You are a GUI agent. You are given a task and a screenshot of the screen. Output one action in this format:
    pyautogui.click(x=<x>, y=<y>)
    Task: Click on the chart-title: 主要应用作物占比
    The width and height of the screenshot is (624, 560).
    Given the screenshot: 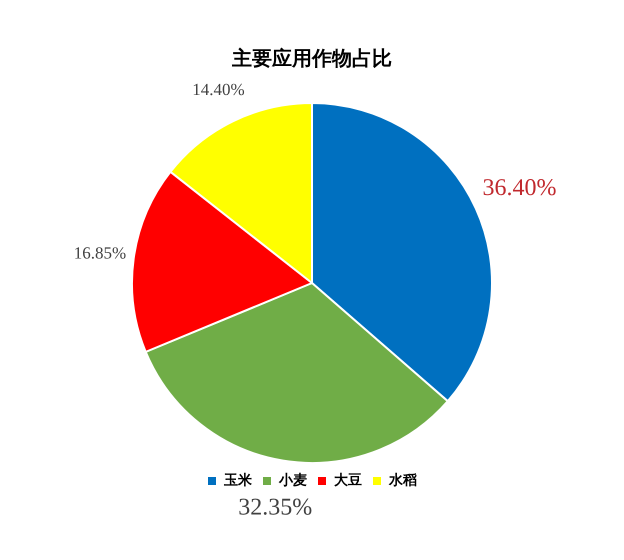 What is the action you would take?
    pyautogui.click(x=311, y=58)
    